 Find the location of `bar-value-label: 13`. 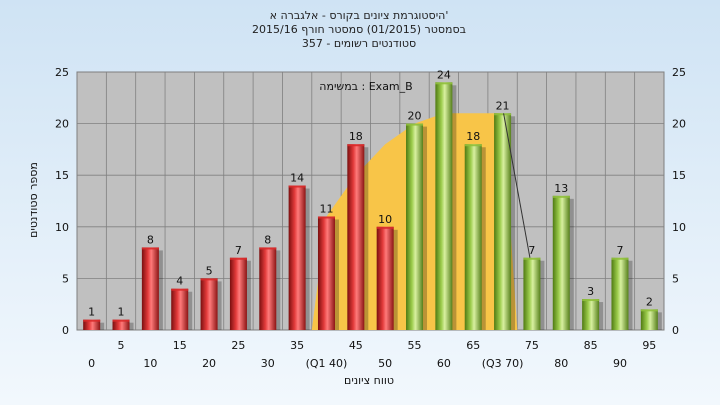

bar-value-label: 13 is located at coordinates (561, 188).